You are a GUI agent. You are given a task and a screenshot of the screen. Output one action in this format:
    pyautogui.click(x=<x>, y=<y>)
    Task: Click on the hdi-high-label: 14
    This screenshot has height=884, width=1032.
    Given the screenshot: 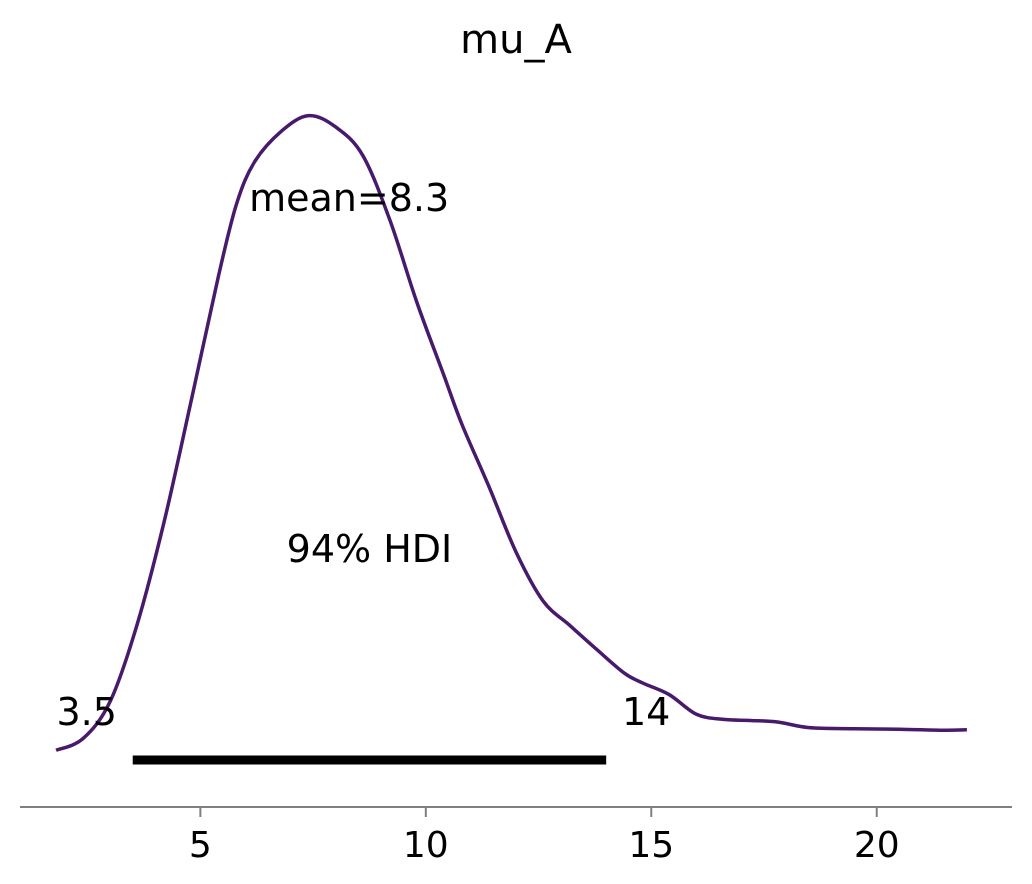 What is the action you would take?
    pyautogui.click(x=646, y=712)
    